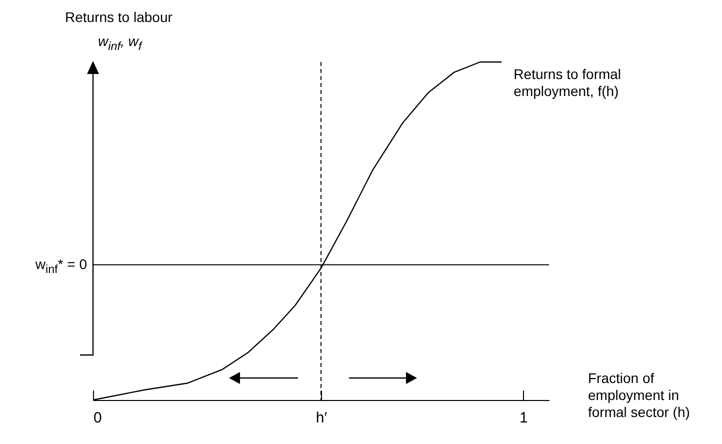  What do you see at coordinates (120, 44) in the screenshot?
I see `y-axis-title: w$_{inf}$, w$_{f}$` at bounding box center [120, 44].